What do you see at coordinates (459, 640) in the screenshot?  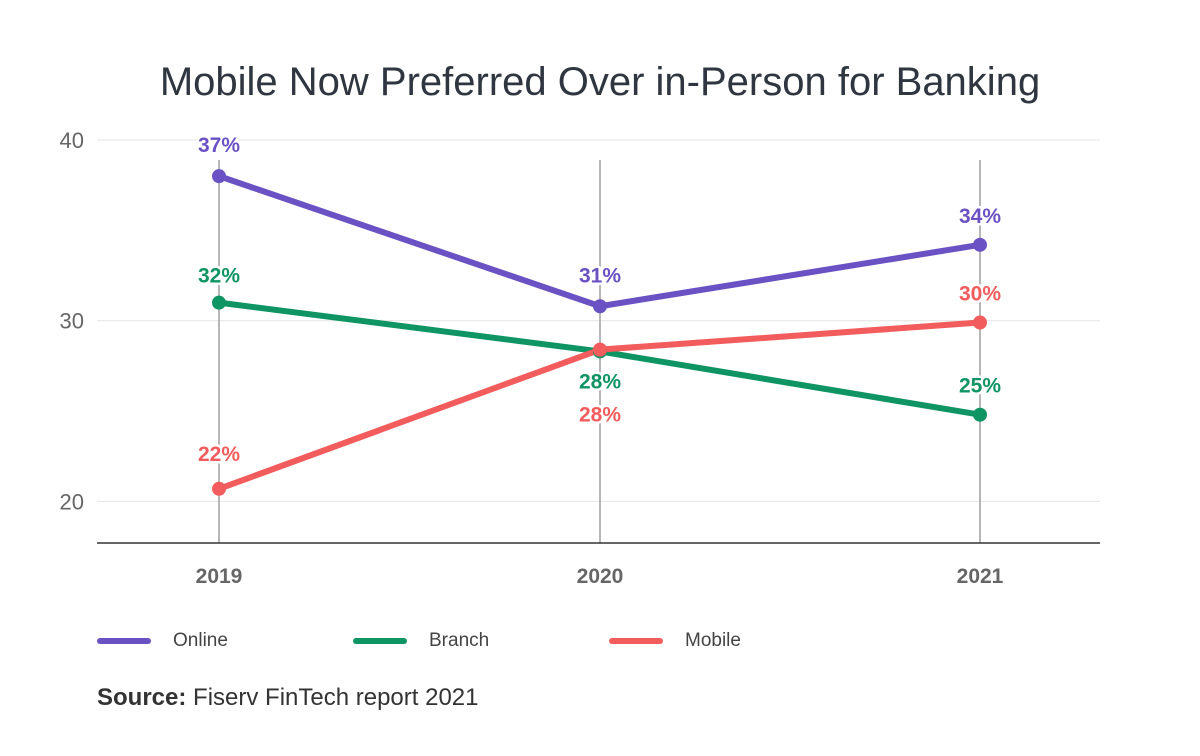 I see `legend-label: Branch` at bounding box center [459, 640].